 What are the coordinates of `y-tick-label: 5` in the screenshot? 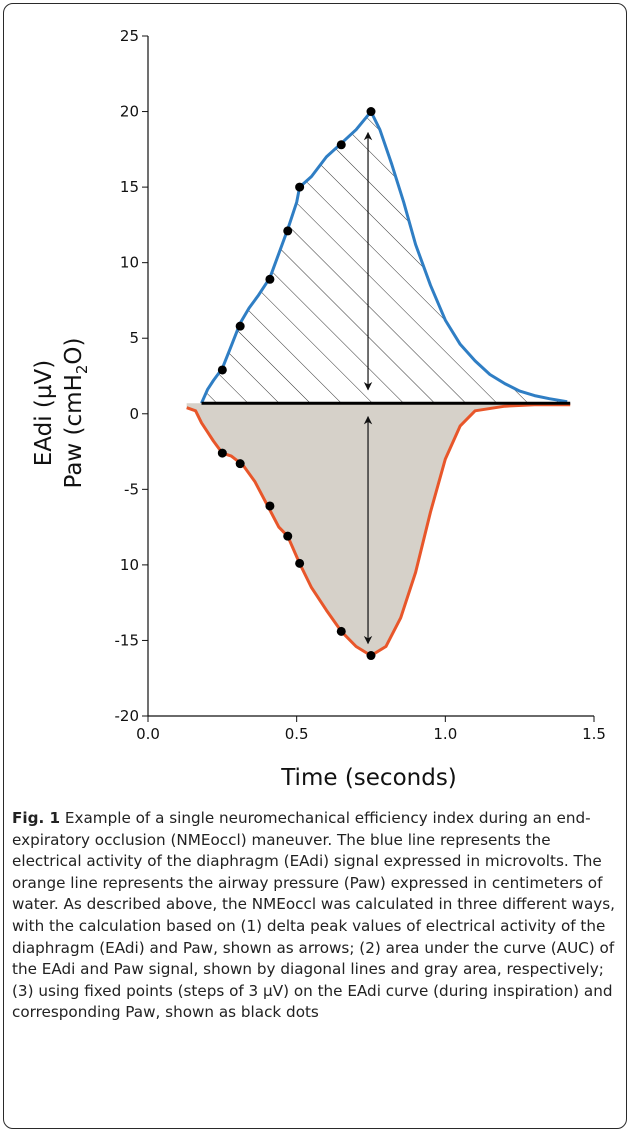 It's located at (134, 338).